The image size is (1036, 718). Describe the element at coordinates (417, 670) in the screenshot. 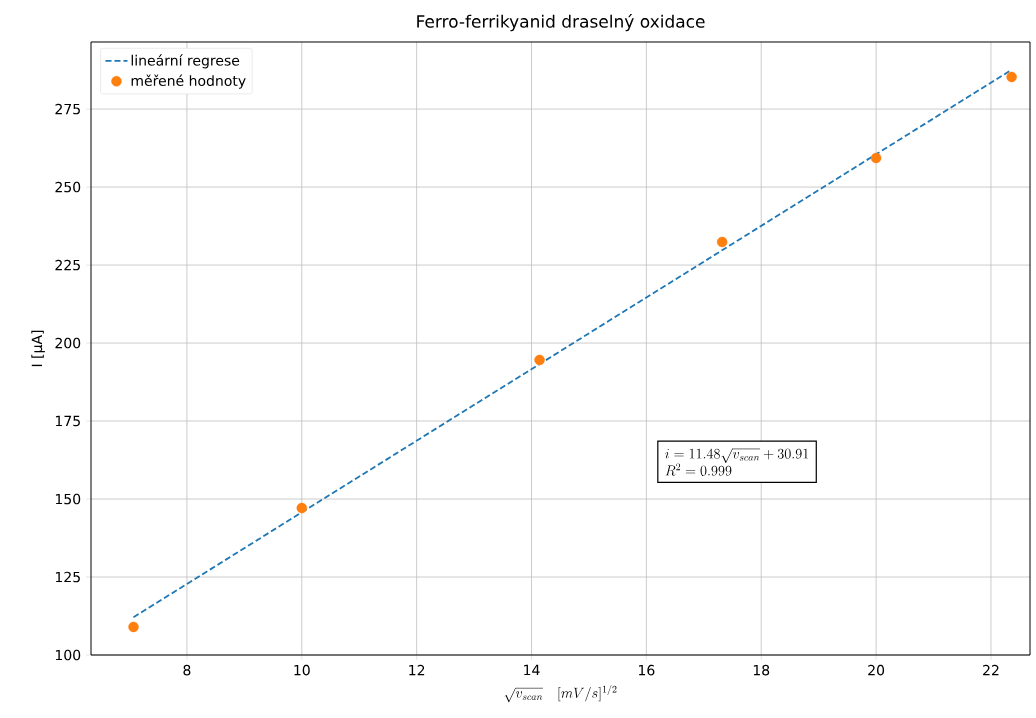

I see `x-tick-label: 12` at that location.